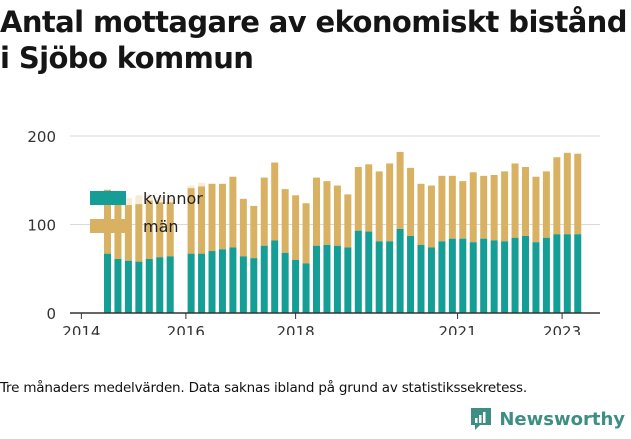 This screenshot has width=631, height=439. I want to click on x-tick-label: 2014, so click(81, 329).